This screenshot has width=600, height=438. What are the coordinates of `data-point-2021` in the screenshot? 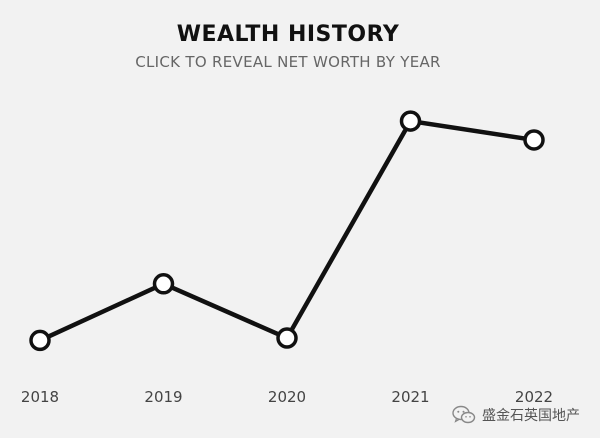 It's located at (410, 121).